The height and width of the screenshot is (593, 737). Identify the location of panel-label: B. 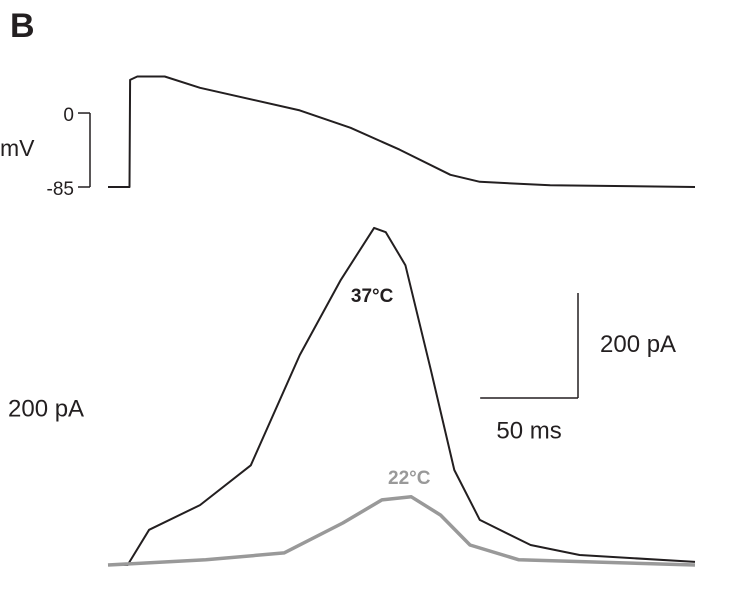
(22, 26).